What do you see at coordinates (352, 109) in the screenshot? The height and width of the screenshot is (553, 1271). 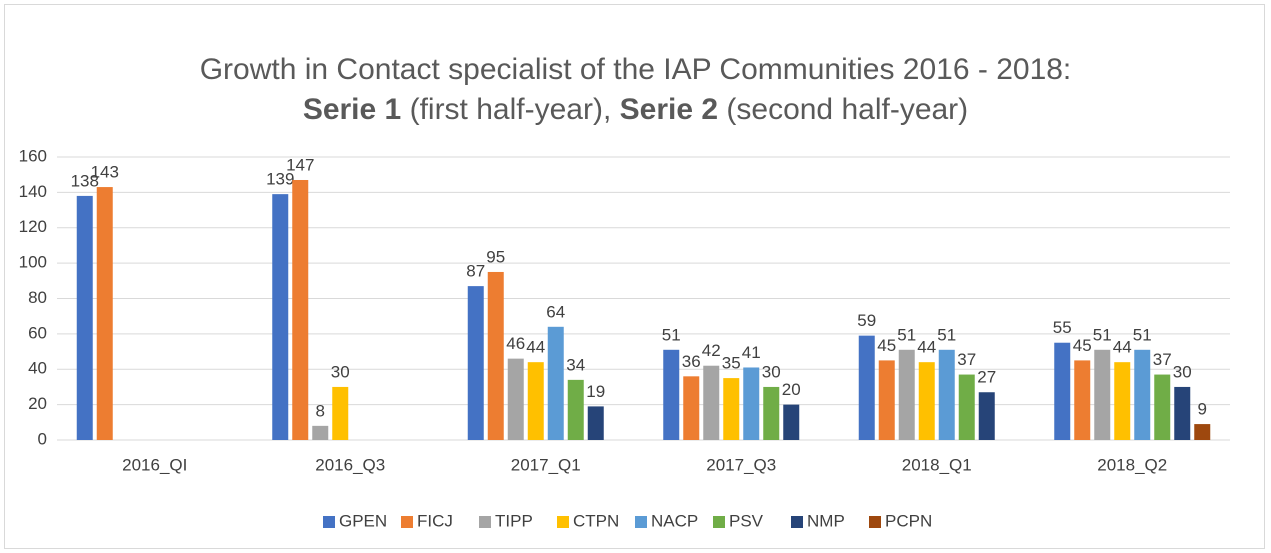 I see `subtitle-part: Serie 1` at bounding box center [352, 109].